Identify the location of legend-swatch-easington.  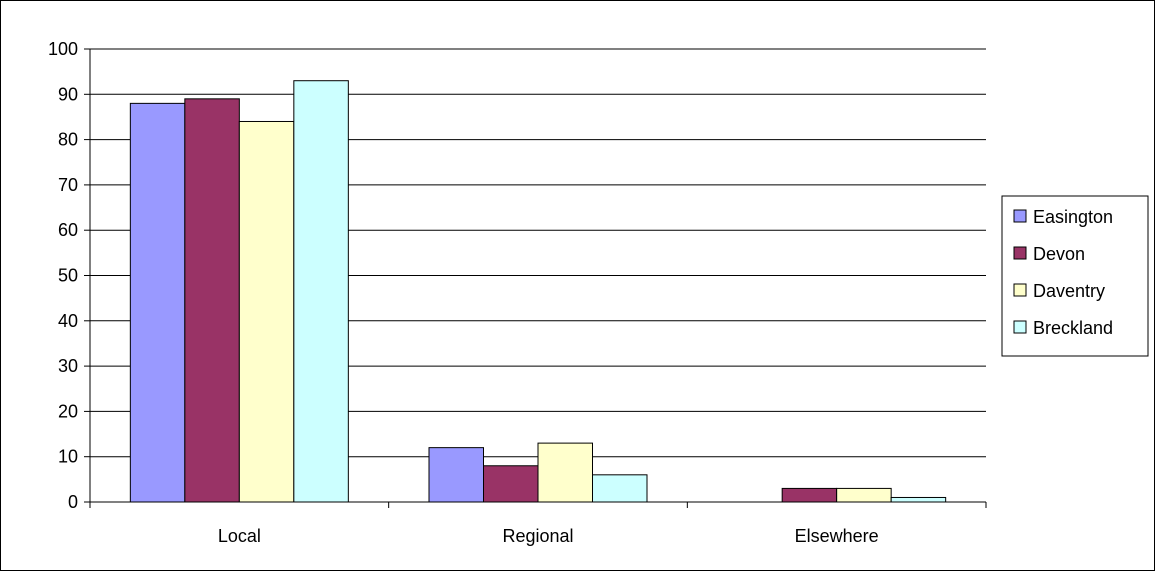
(1020, 216).